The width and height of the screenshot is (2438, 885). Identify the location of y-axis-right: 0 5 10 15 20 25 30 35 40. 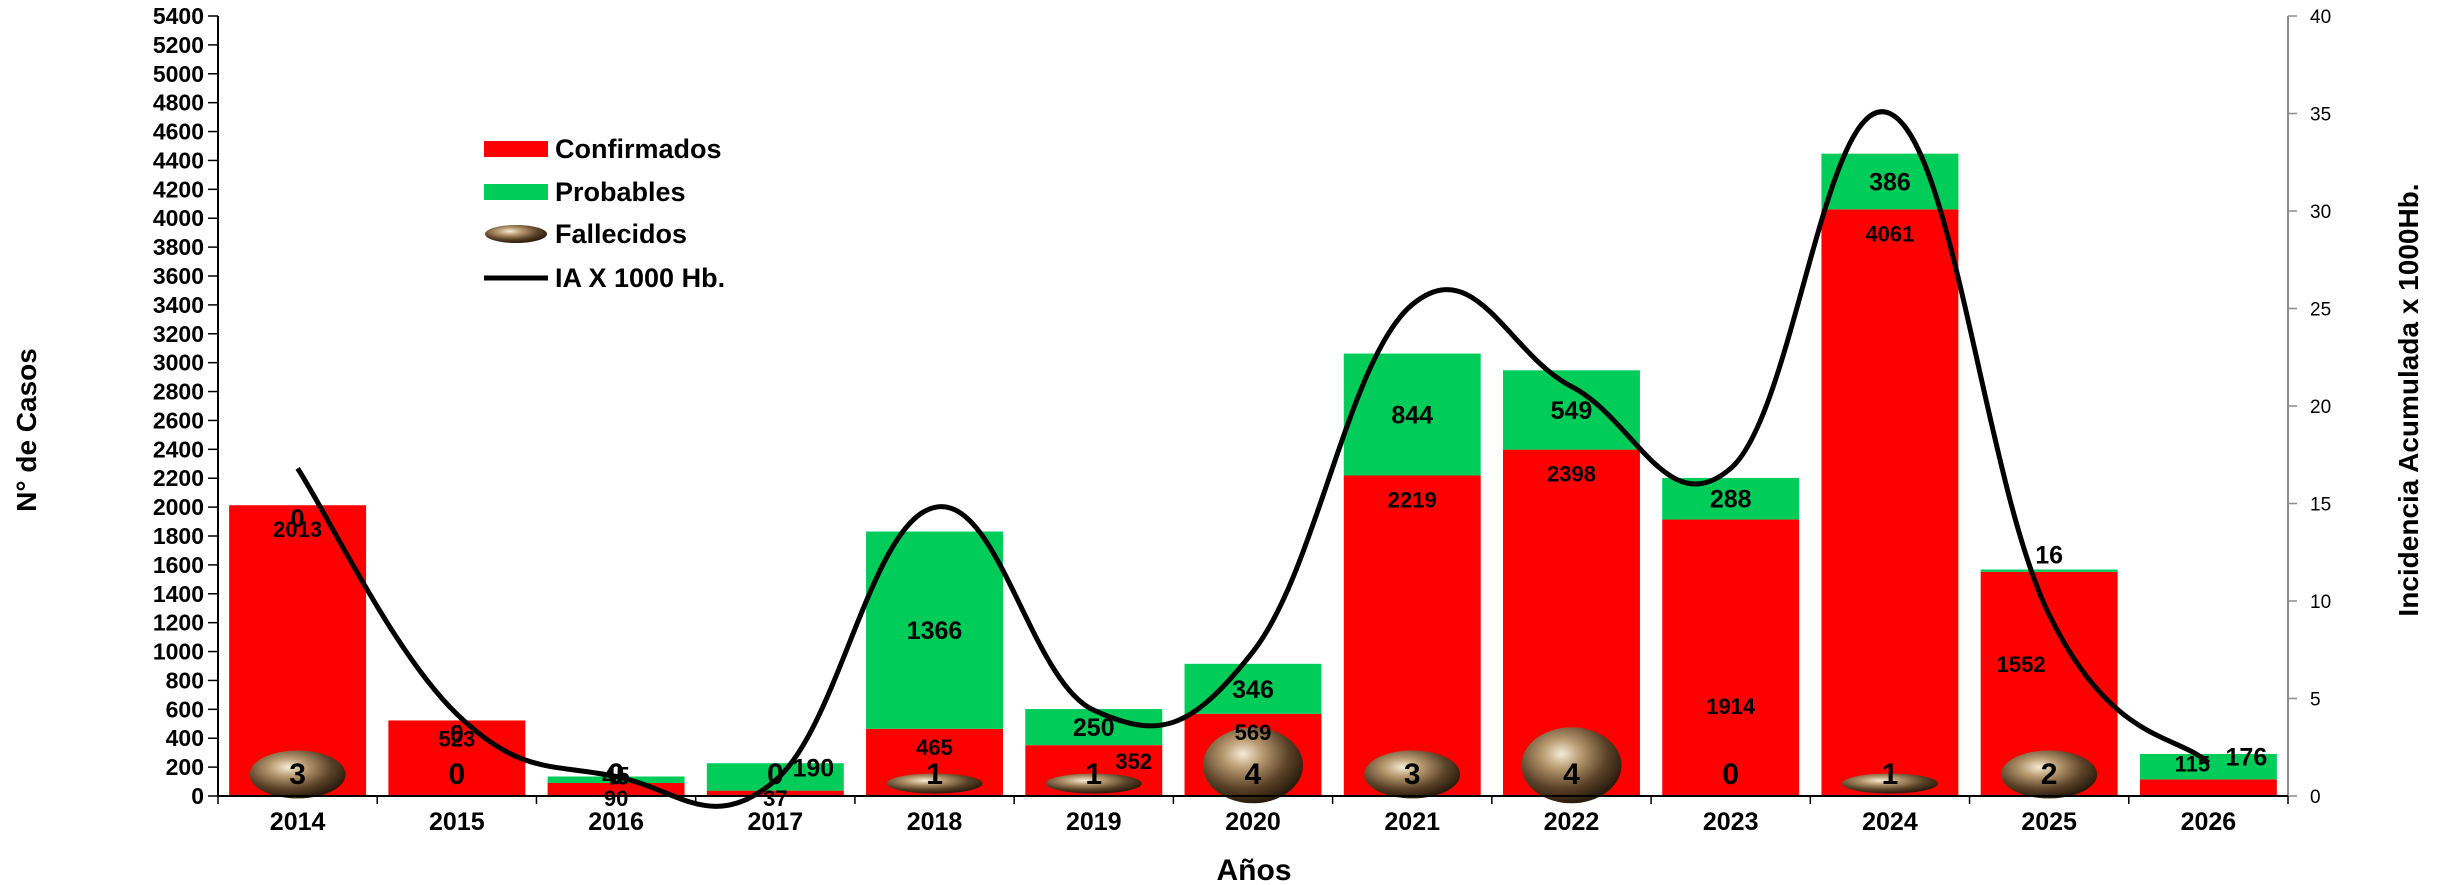
(2309, 407).